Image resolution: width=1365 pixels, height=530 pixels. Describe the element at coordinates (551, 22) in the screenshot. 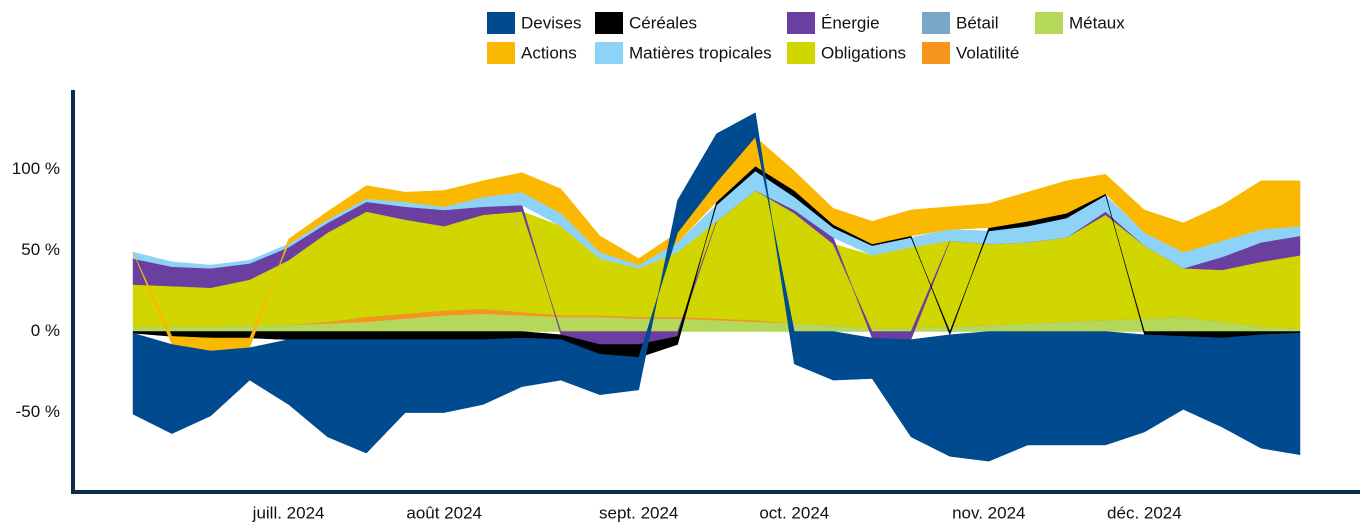

I see `legend-label: Devises` at that location.